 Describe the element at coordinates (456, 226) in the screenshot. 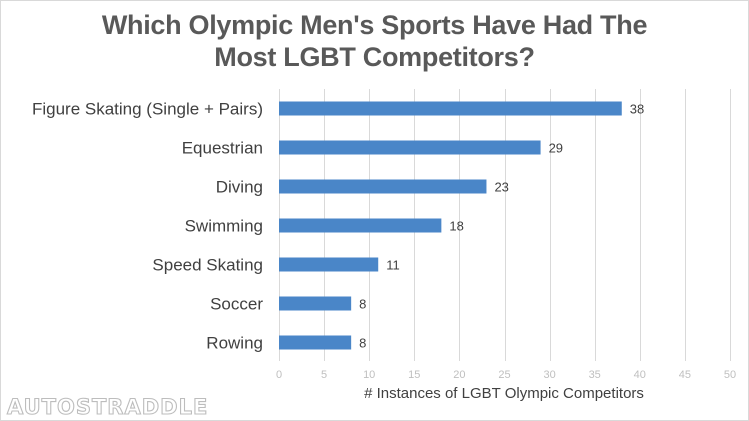

I see `data-label: 18` at that location.